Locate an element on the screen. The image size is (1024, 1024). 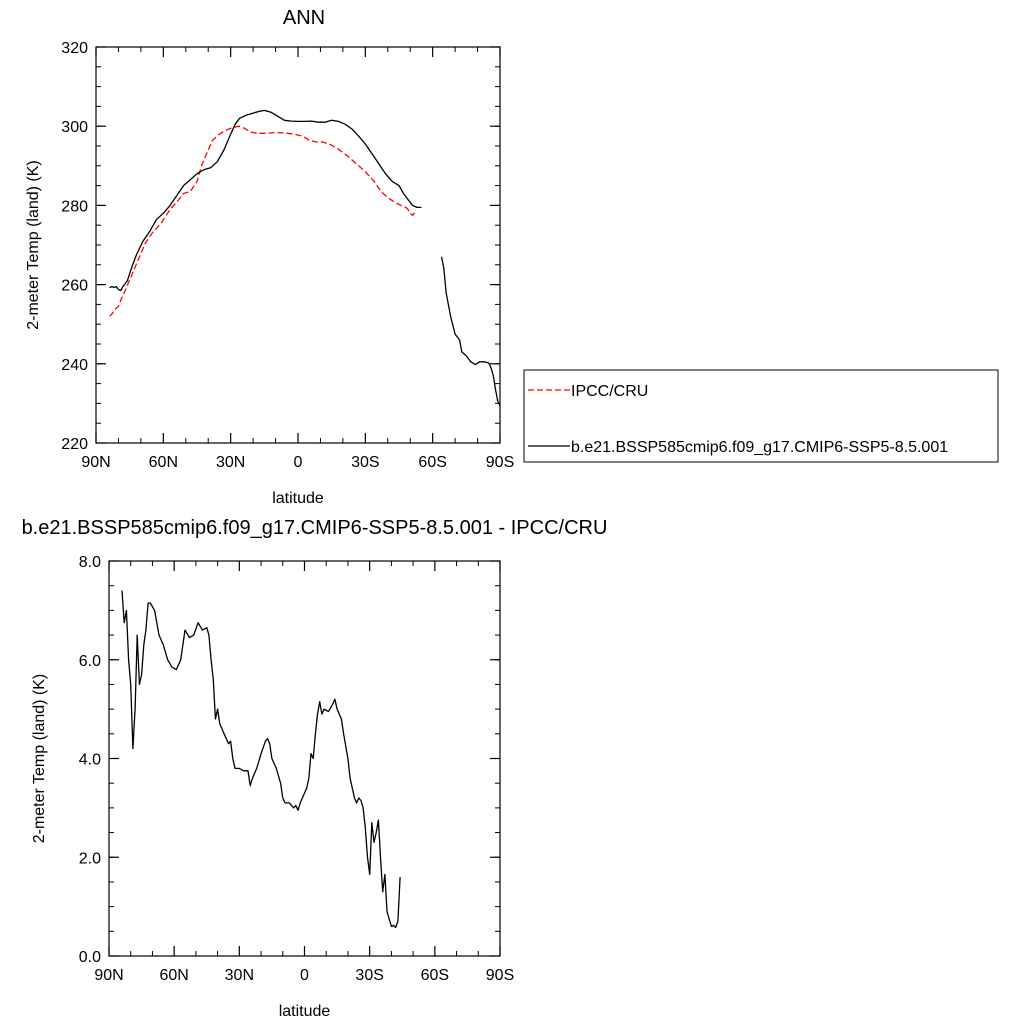
y-tick-label: 8.0 is located at coordinates (90, 562).